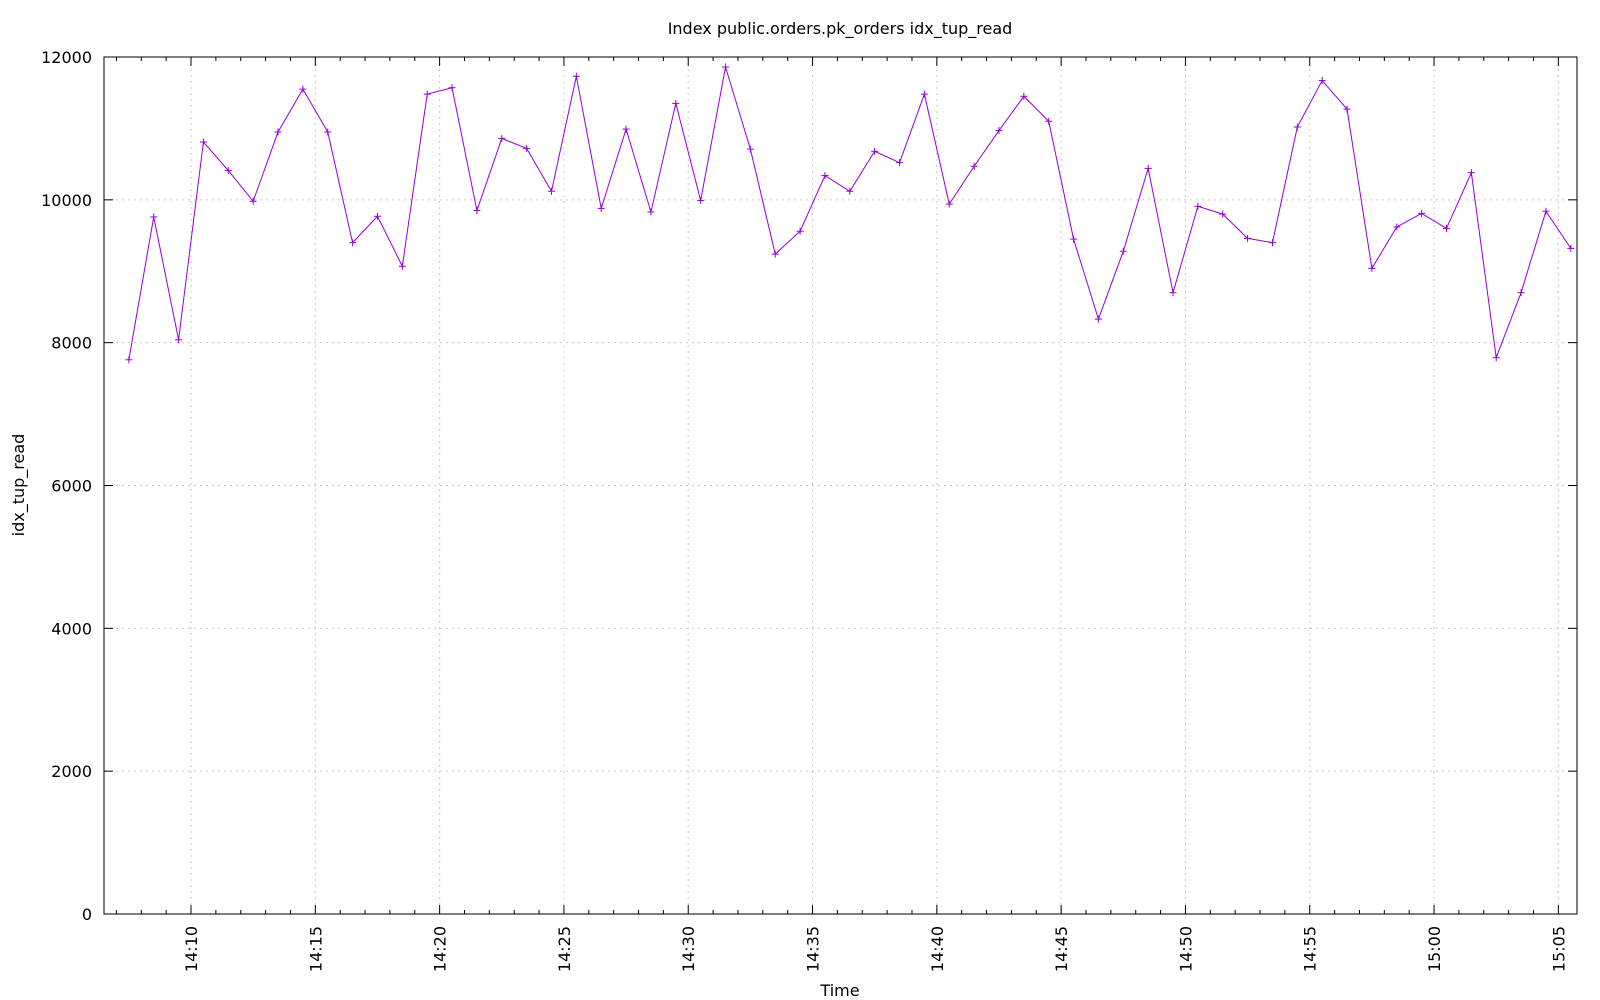 The height and width of the screenshot is (1000, 1600). Describe the element at coordinates (1185, 949) in the screenshot. I see `x-tick-label: 14:50` at that location.